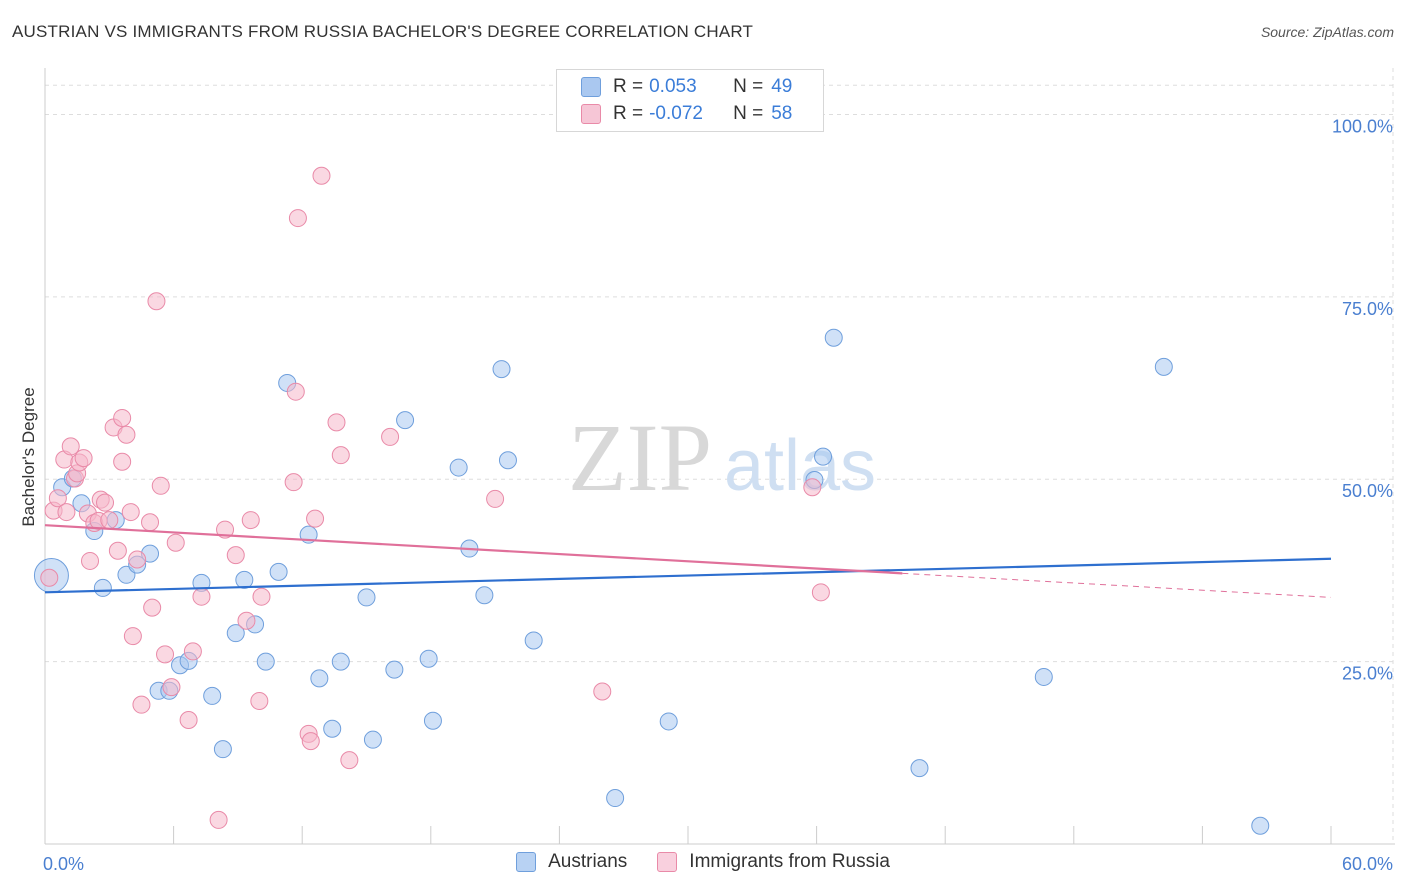 Image resolution: width=1406 pixels, height=892 pixels. I want to click on correlation-legend: R = 0.053 N = 49 R = -0.072 N = 58, so click(690, 100).